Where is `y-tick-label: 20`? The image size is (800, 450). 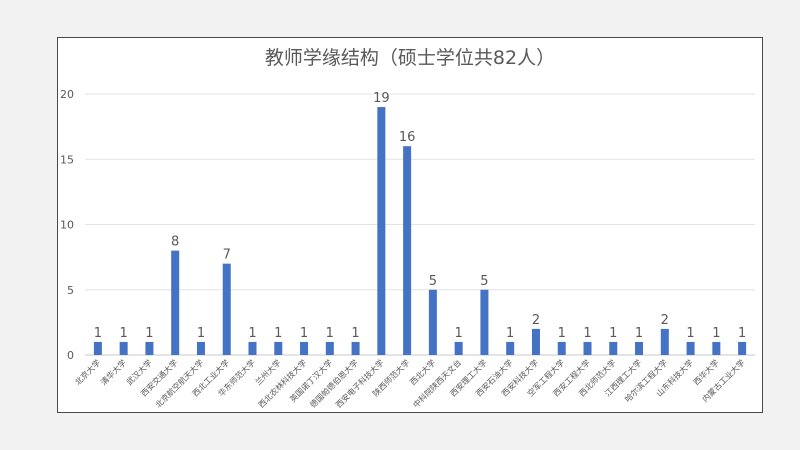 y-tick-label: 20 is located at coordinates (67, 94).